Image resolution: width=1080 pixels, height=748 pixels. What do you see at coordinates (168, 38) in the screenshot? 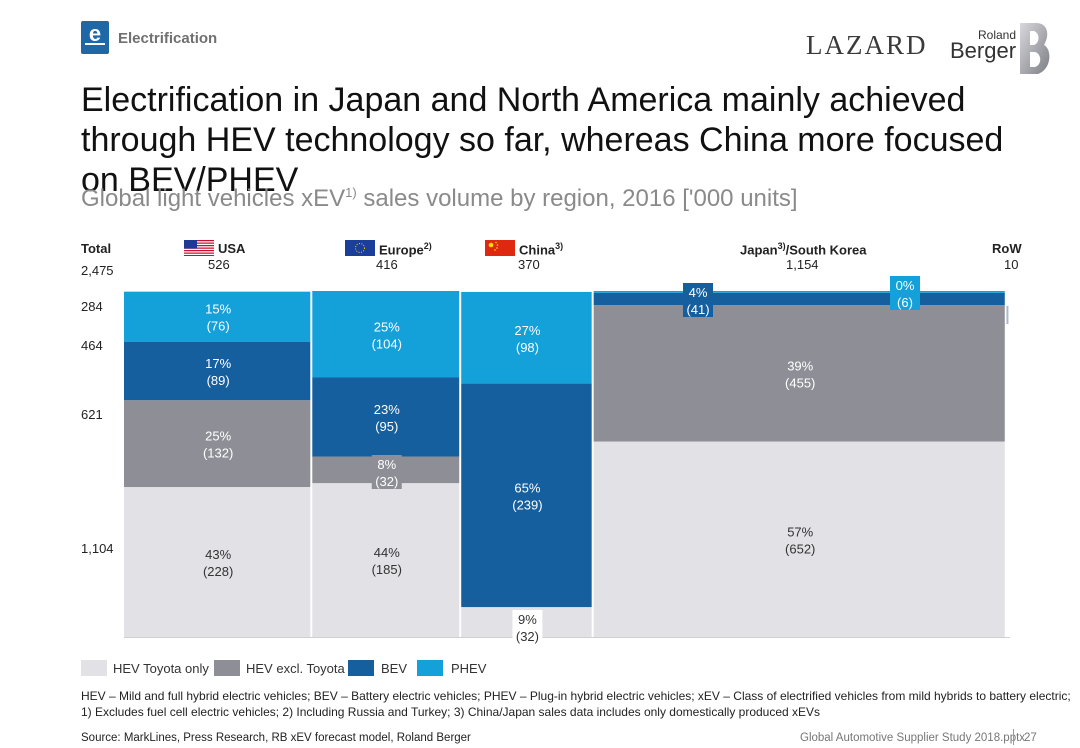
I see `section-label: Electrification` at bounding box center [168, 38].